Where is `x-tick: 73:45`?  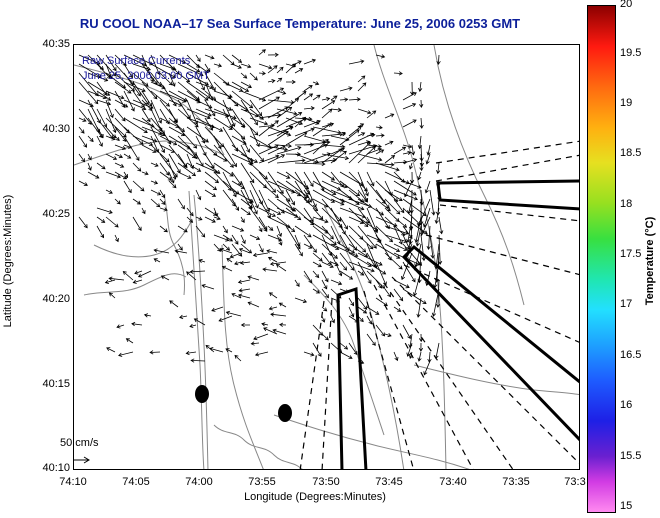 x-tick: 73:45 is located at coordinates (389, 482).